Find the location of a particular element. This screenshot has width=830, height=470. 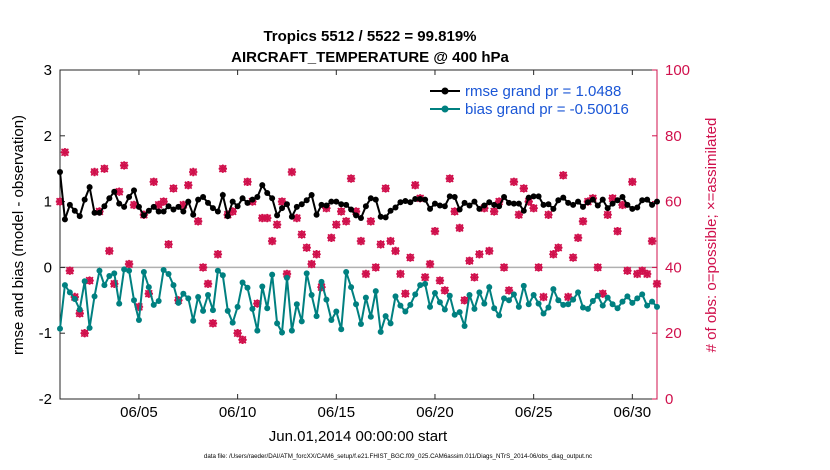

y-left-tick-label: 1 is located at coordinates (48, 202).